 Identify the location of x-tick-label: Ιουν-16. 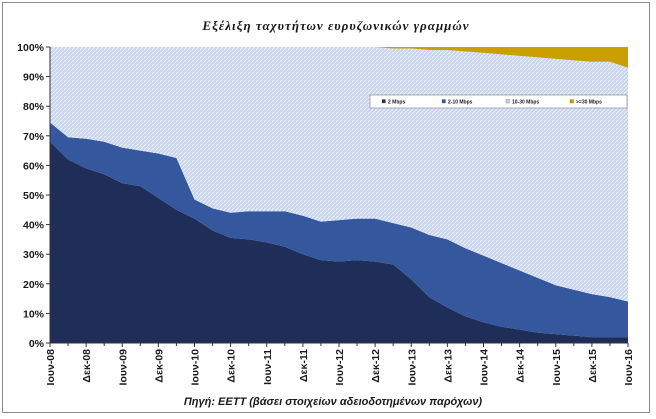
(629, 367).